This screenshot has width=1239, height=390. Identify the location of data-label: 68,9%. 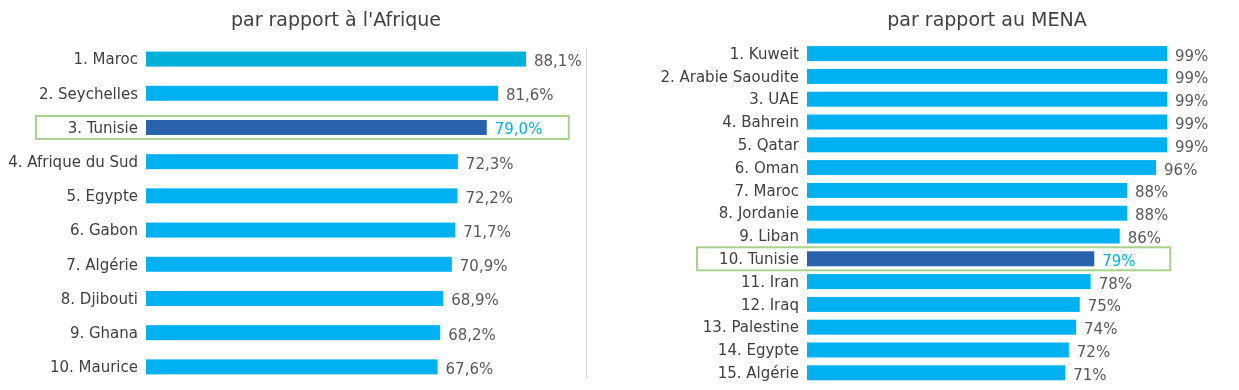
(475, 300).